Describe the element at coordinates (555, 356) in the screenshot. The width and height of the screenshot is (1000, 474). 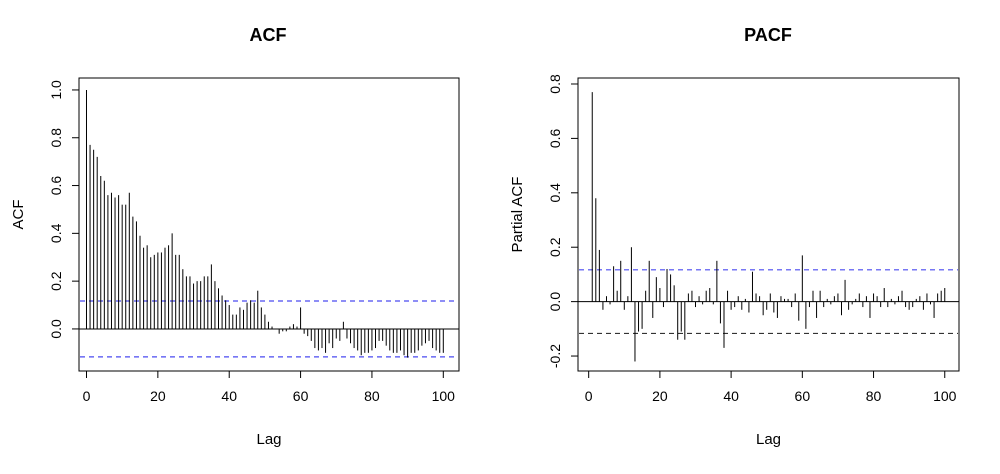
I see `y-tick-label: -0.2` at that location.